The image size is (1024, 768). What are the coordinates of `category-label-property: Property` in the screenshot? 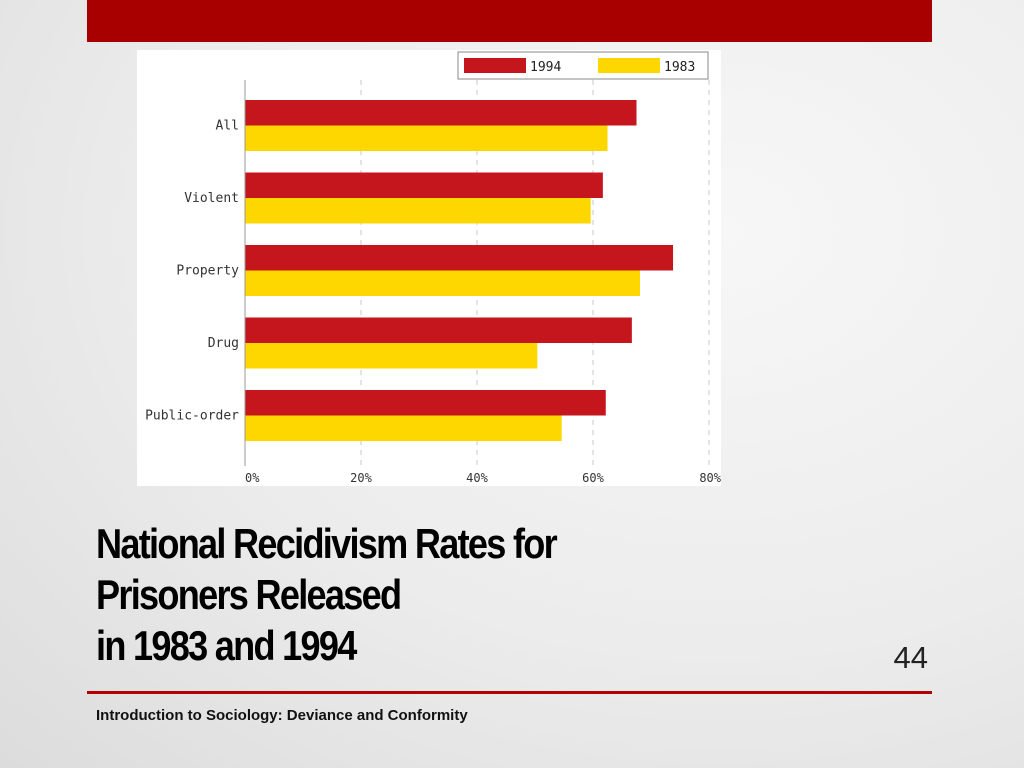 It's located at (207, 271).